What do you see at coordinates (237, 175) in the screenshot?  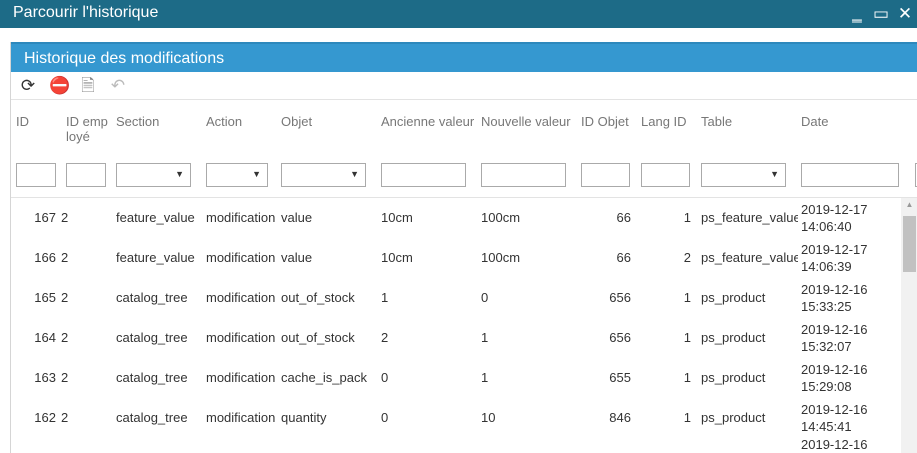 I see `filter-action-select` at bounding box center [237, 175].